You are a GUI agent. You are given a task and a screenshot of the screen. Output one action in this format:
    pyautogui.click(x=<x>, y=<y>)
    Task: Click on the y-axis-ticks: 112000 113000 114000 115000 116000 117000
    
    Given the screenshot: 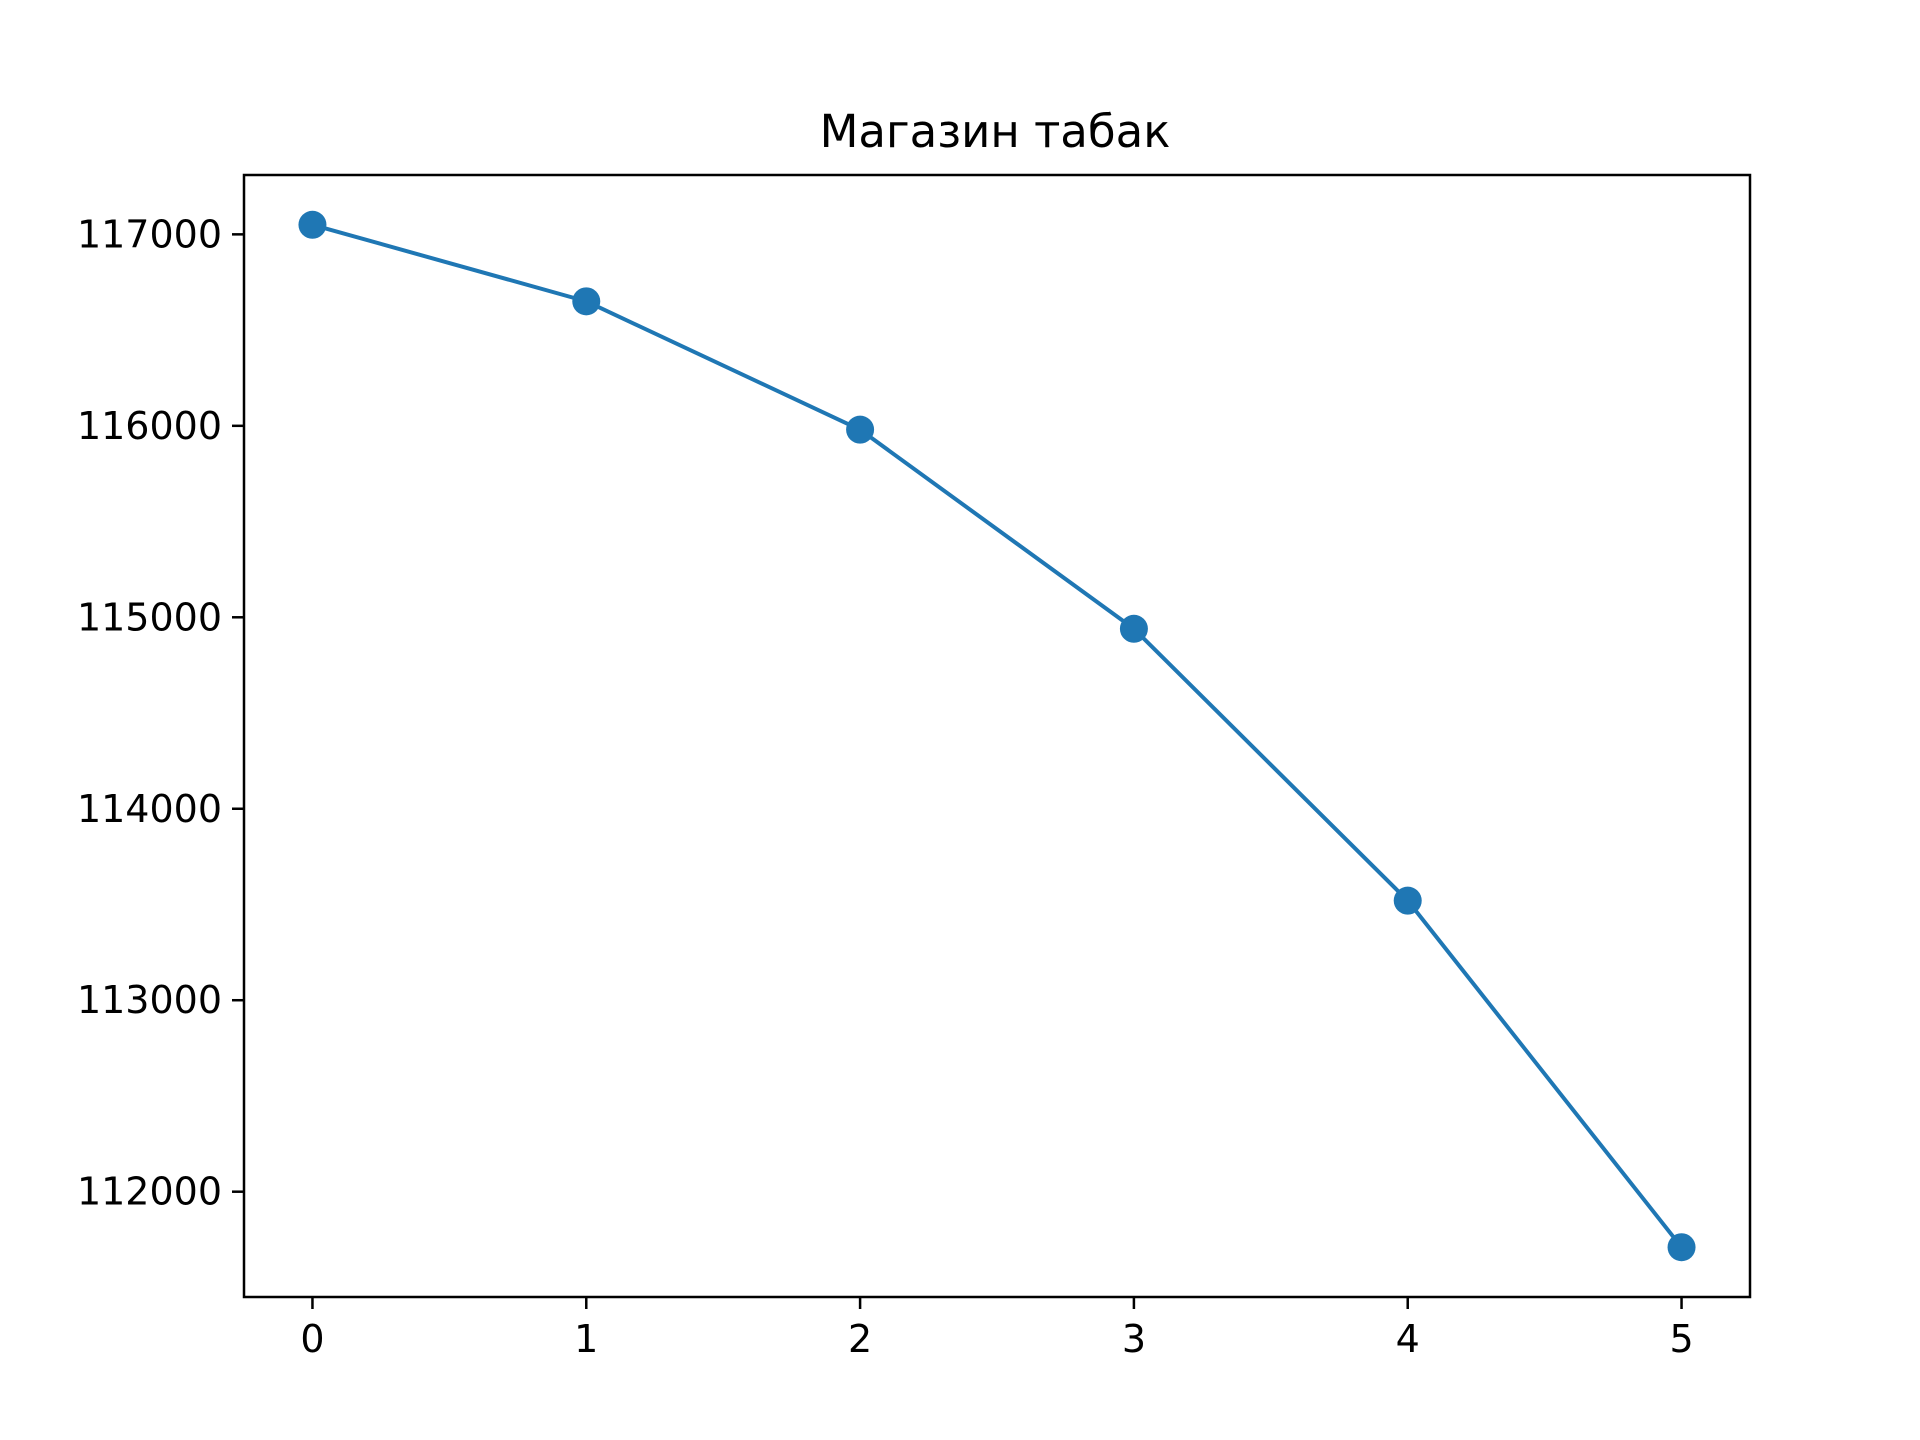 What is the action you would take?
    pyautogui.click(x=160, y=713)
    